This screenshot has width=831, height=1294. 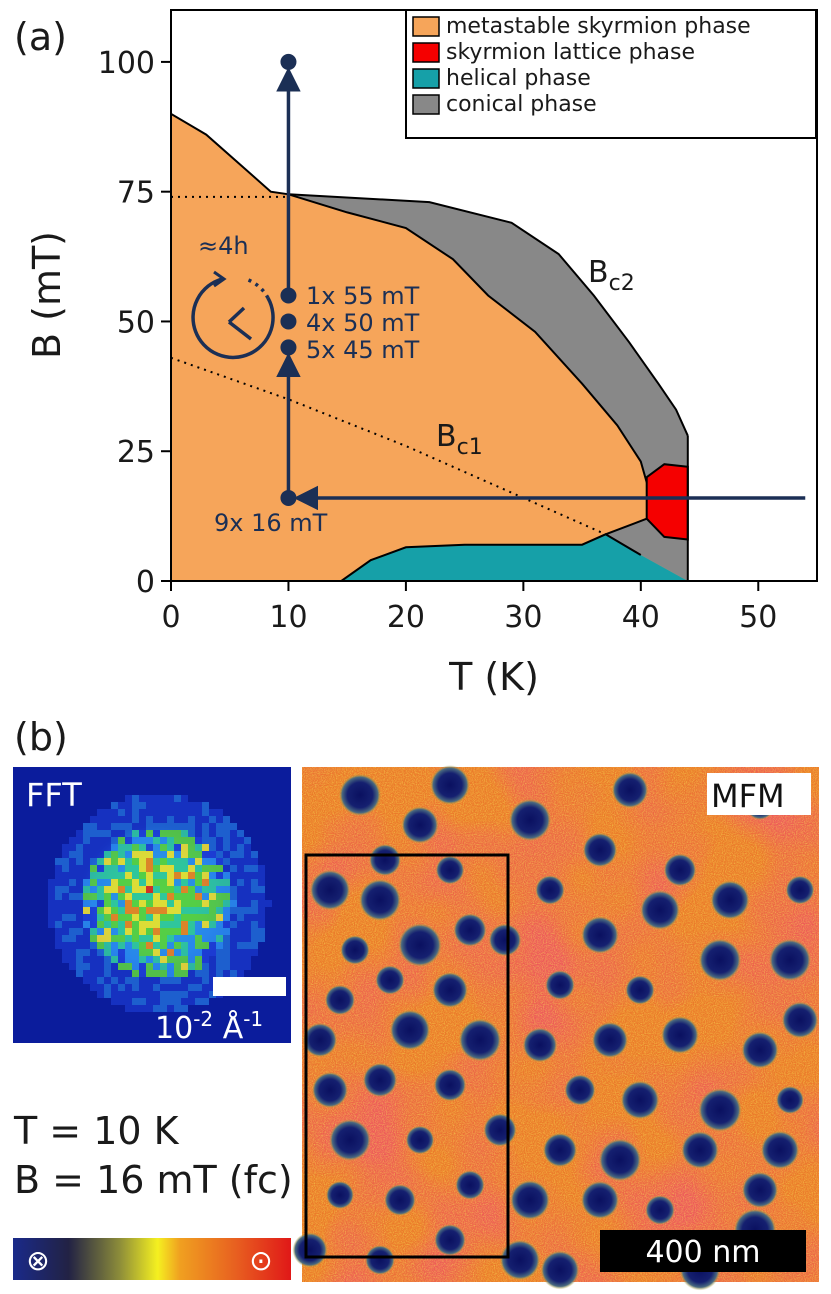 I want to click on time-label: ≈4h, so click(x=223, y=246).